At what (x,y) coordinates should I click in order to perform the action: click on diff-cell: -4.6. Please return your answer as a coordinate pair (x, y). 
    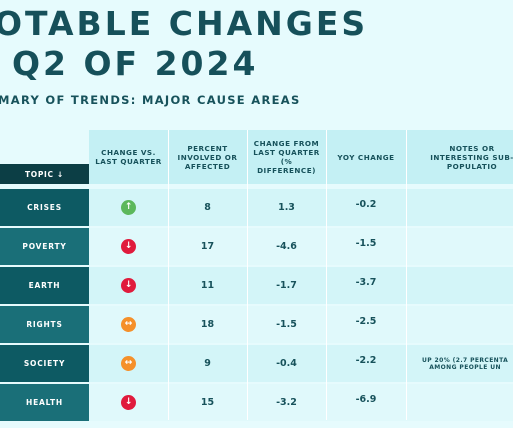
    Looking at the image, I should click on (286, 246).